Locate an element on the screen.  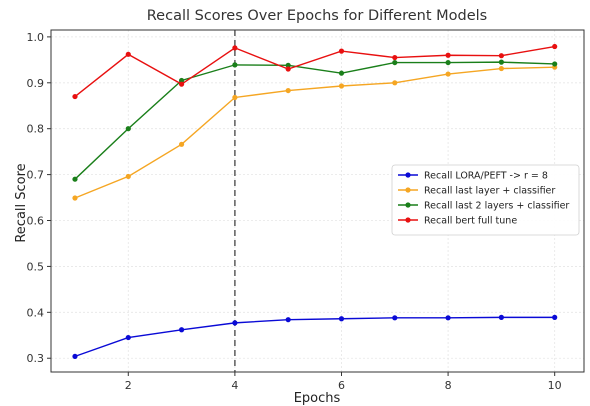
legend-entry: Recall bert full tune is located at coordinates (457, 221).